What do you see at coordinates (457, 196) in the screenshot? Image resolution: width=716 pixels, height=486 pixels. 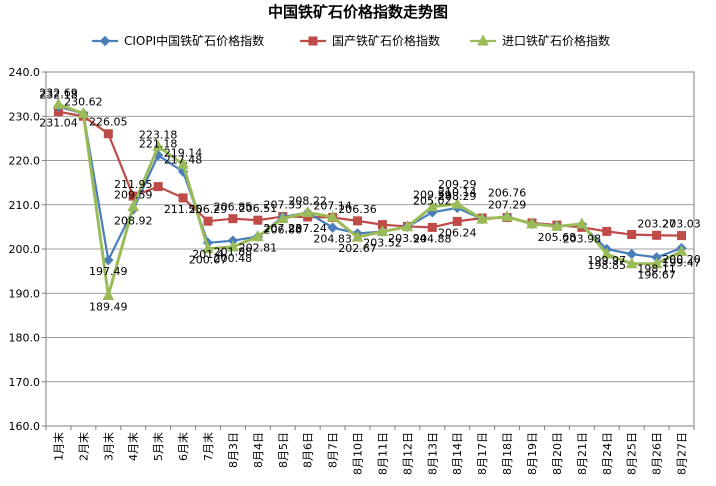 I see `data-label: 208.29` at bounding box center [457, 196].